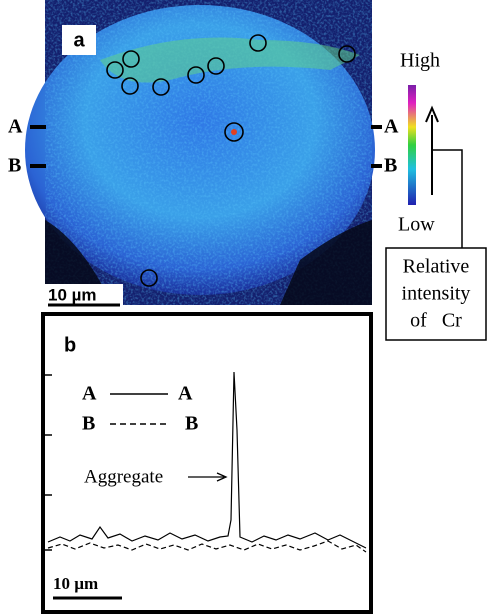  What do you see at coordinates (412, 145) in the screenshot?
I see `color-bar` at bounding box center [412, 145].